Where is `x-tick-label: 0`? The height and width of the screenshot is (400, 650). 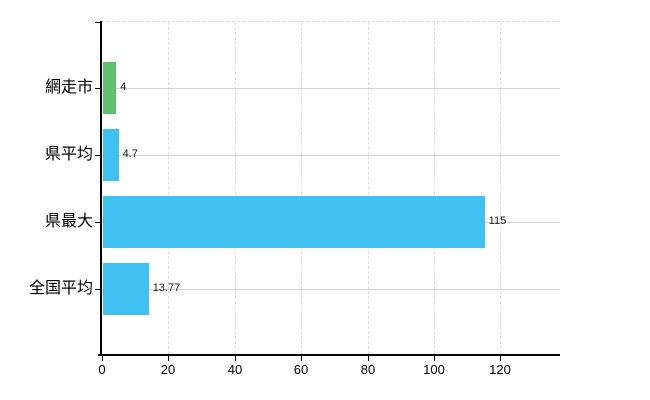
x-tick-label: 0 is located at coordinates (102, 369).